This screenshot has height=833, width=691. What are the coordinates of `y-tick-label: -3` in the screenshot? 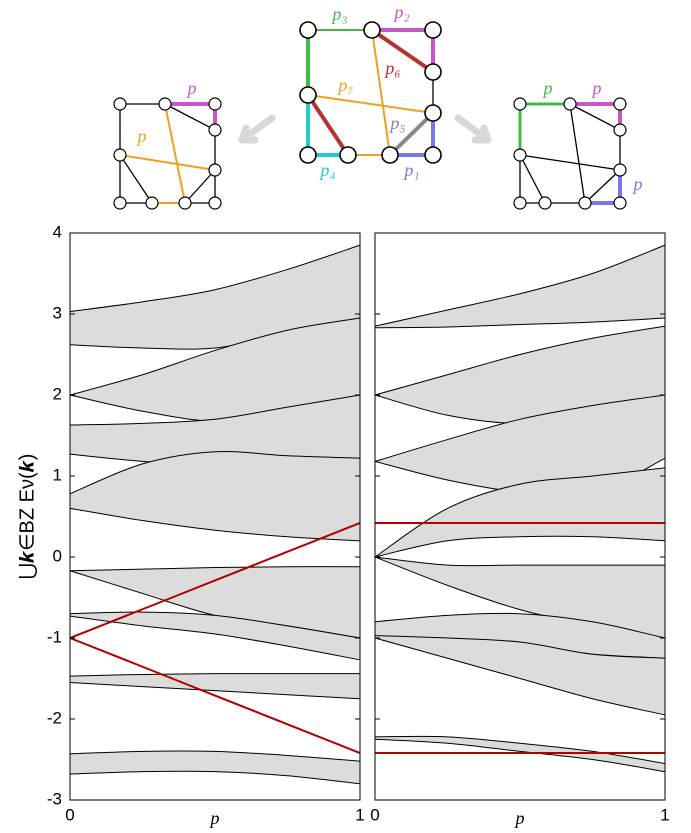 It's located at (54, 798).